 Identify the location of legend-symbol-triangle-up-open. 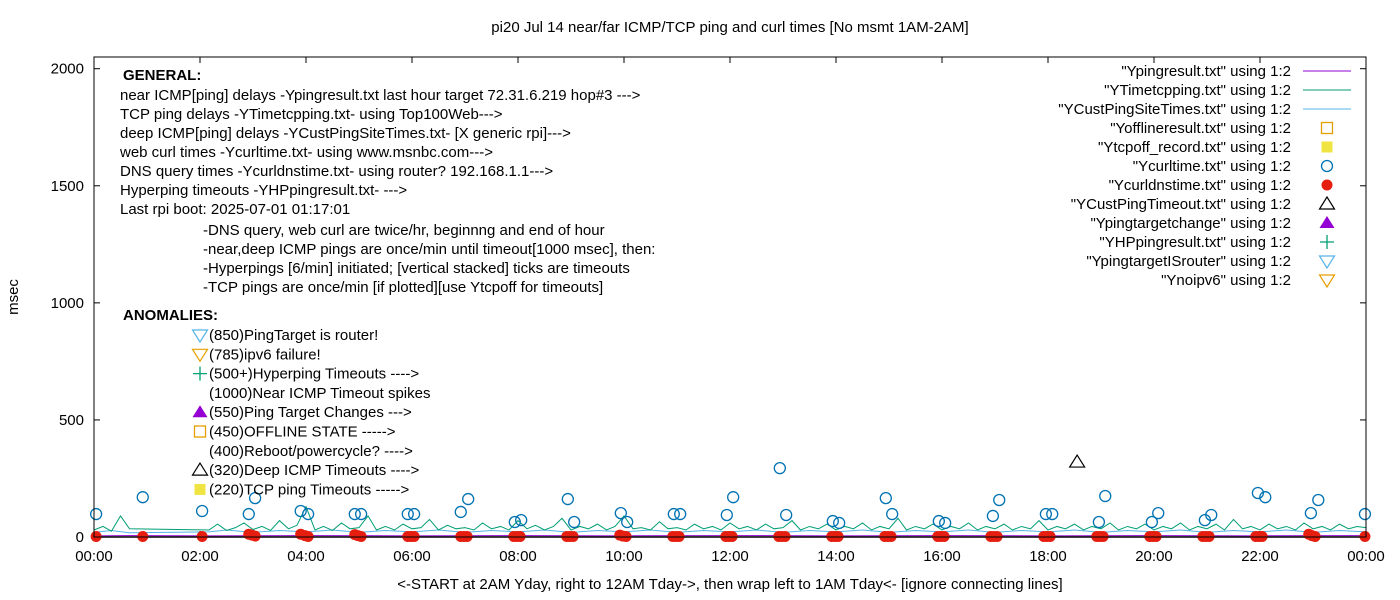
(1327, 202).